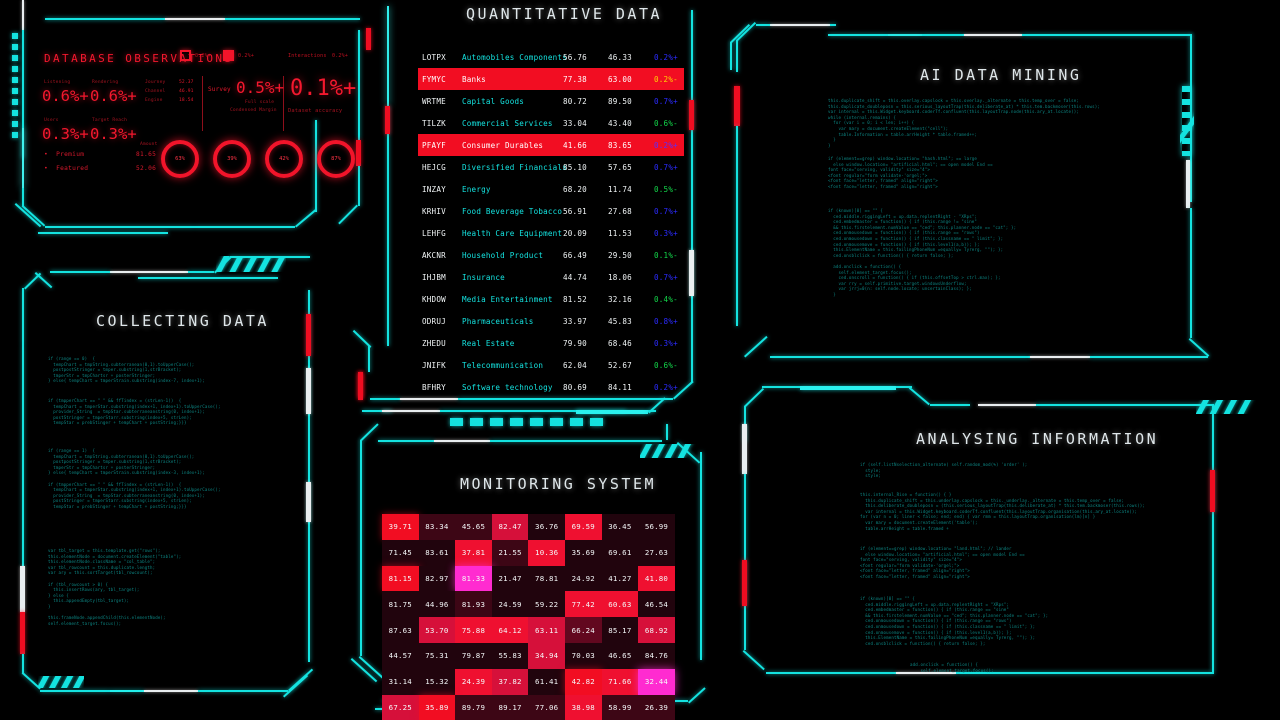  What do you see at coordinates (744, 583) in the screenshot?
I see `frame-marker-red` at bounding box center [744, 583].